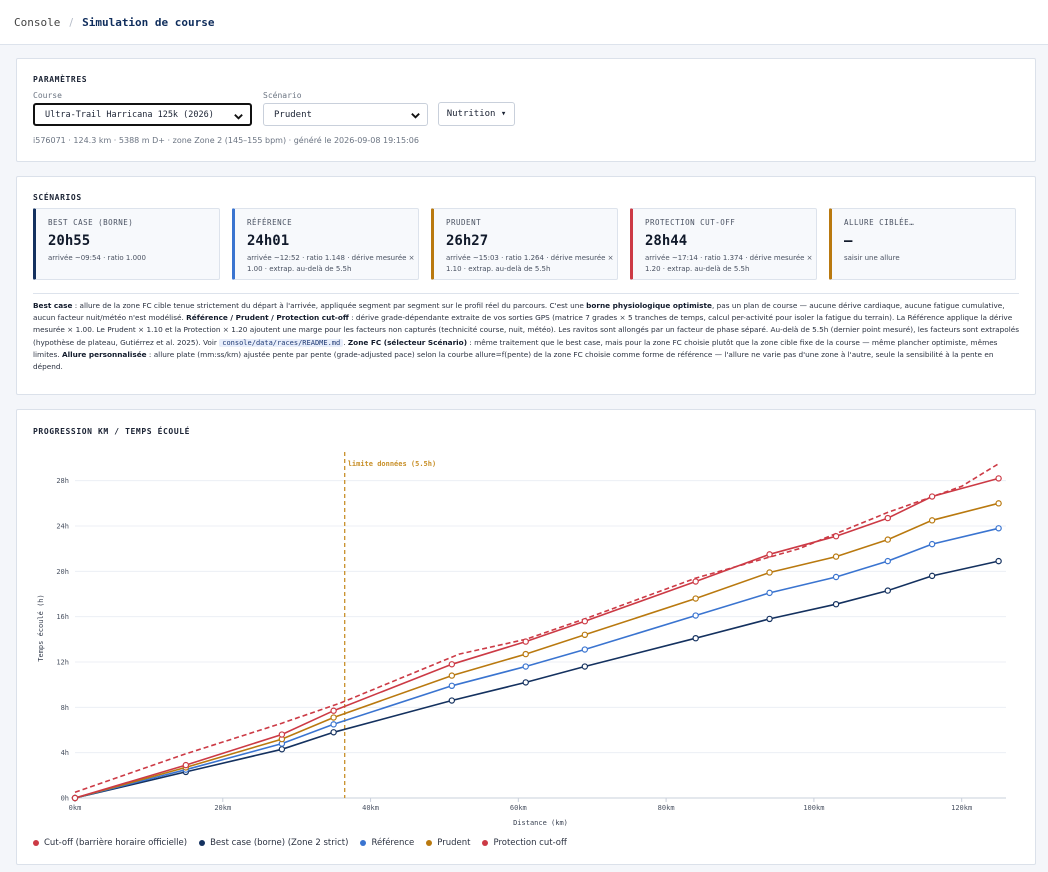 Image resolution: width=1048 pixels, height=872 pixels. What do you see at coordinates (116, 843) in the screenshot?
I see `legend-label: Cut-off (barrière horaire officielle)` at bounding box center [116, 843].